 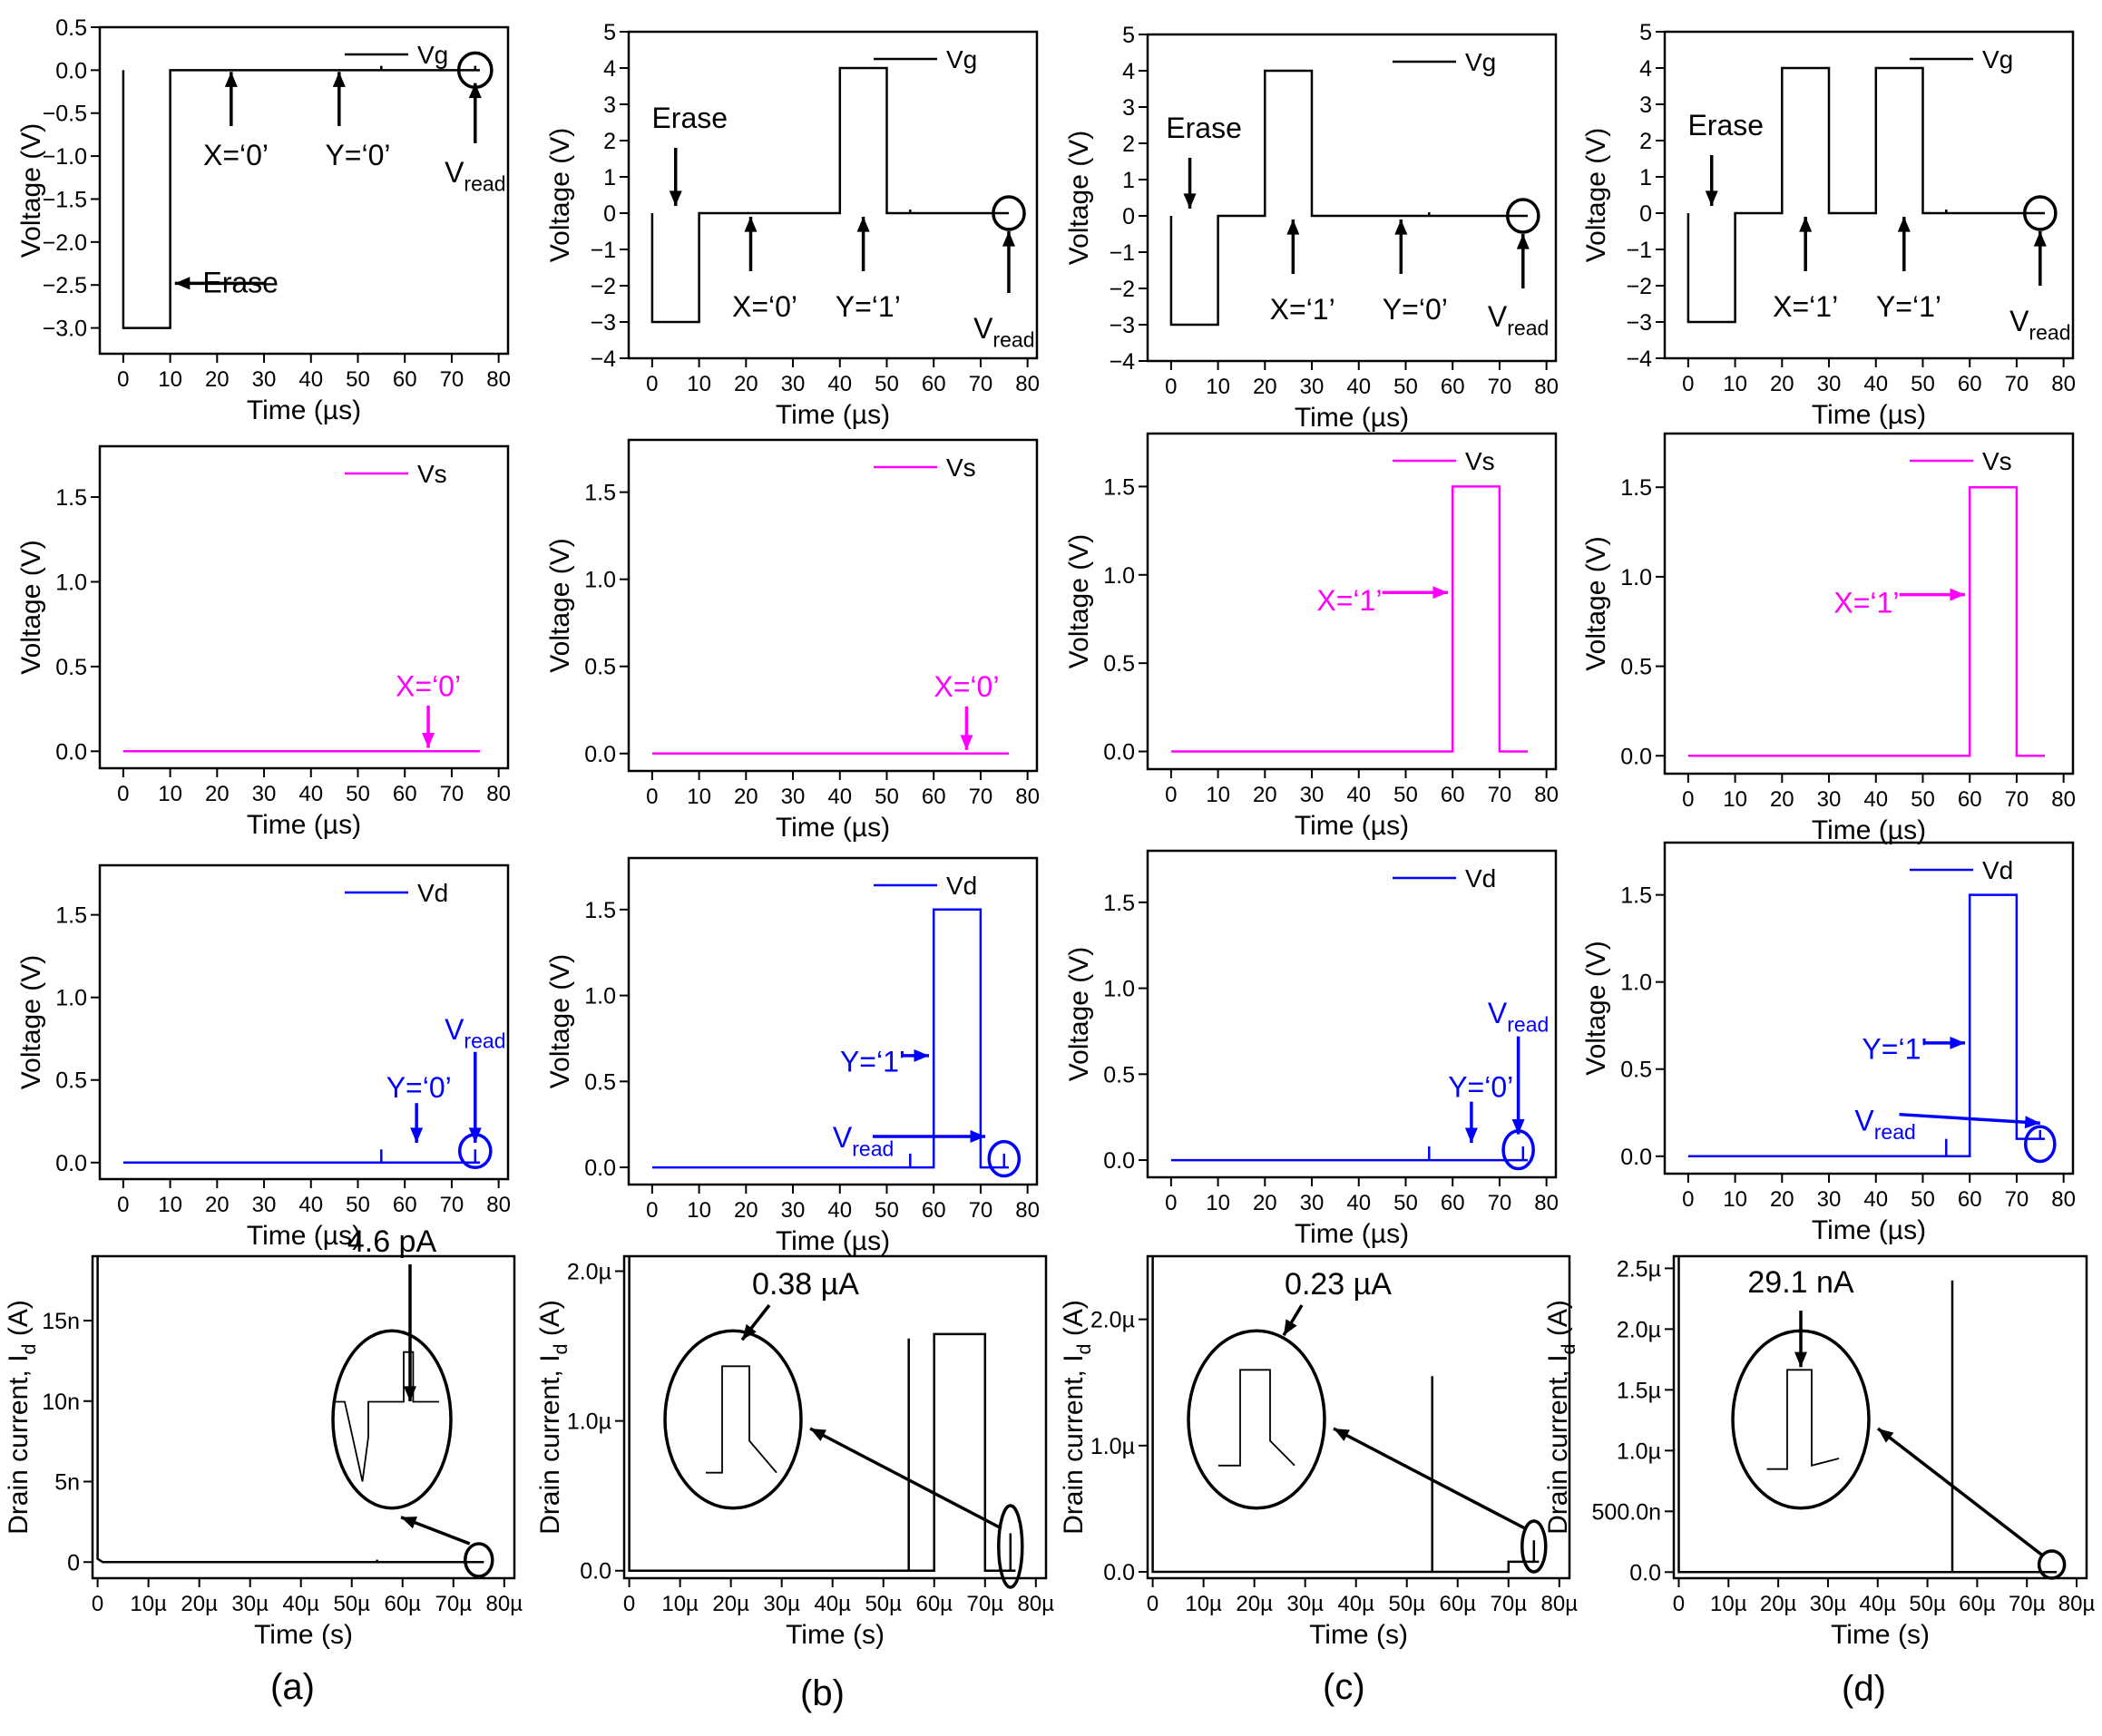 I want to click on series-line-vs, so click(x=1349, y=619).